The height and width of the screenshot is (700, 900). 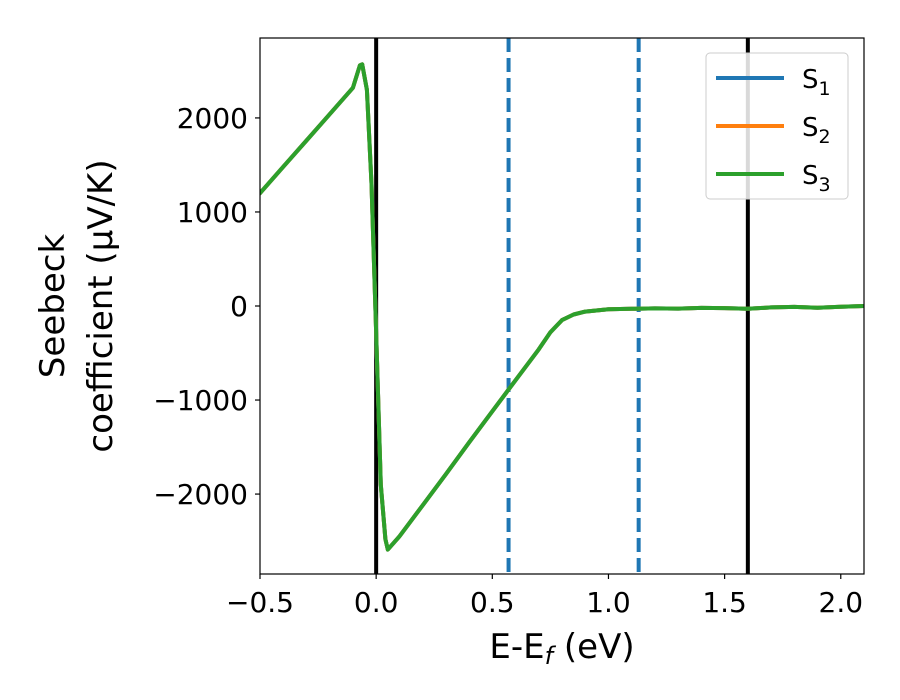 I want to click on x-tick-label: 0.0, so click(x=376, y=602).